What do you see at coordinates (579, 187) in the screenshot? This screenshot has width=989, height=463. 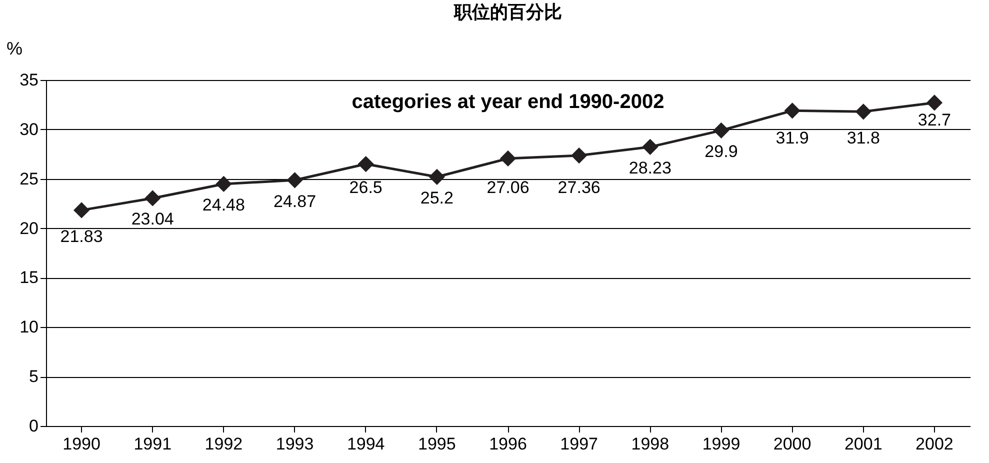 I see `data-label: 27.36` at bounding box center [579, 187].